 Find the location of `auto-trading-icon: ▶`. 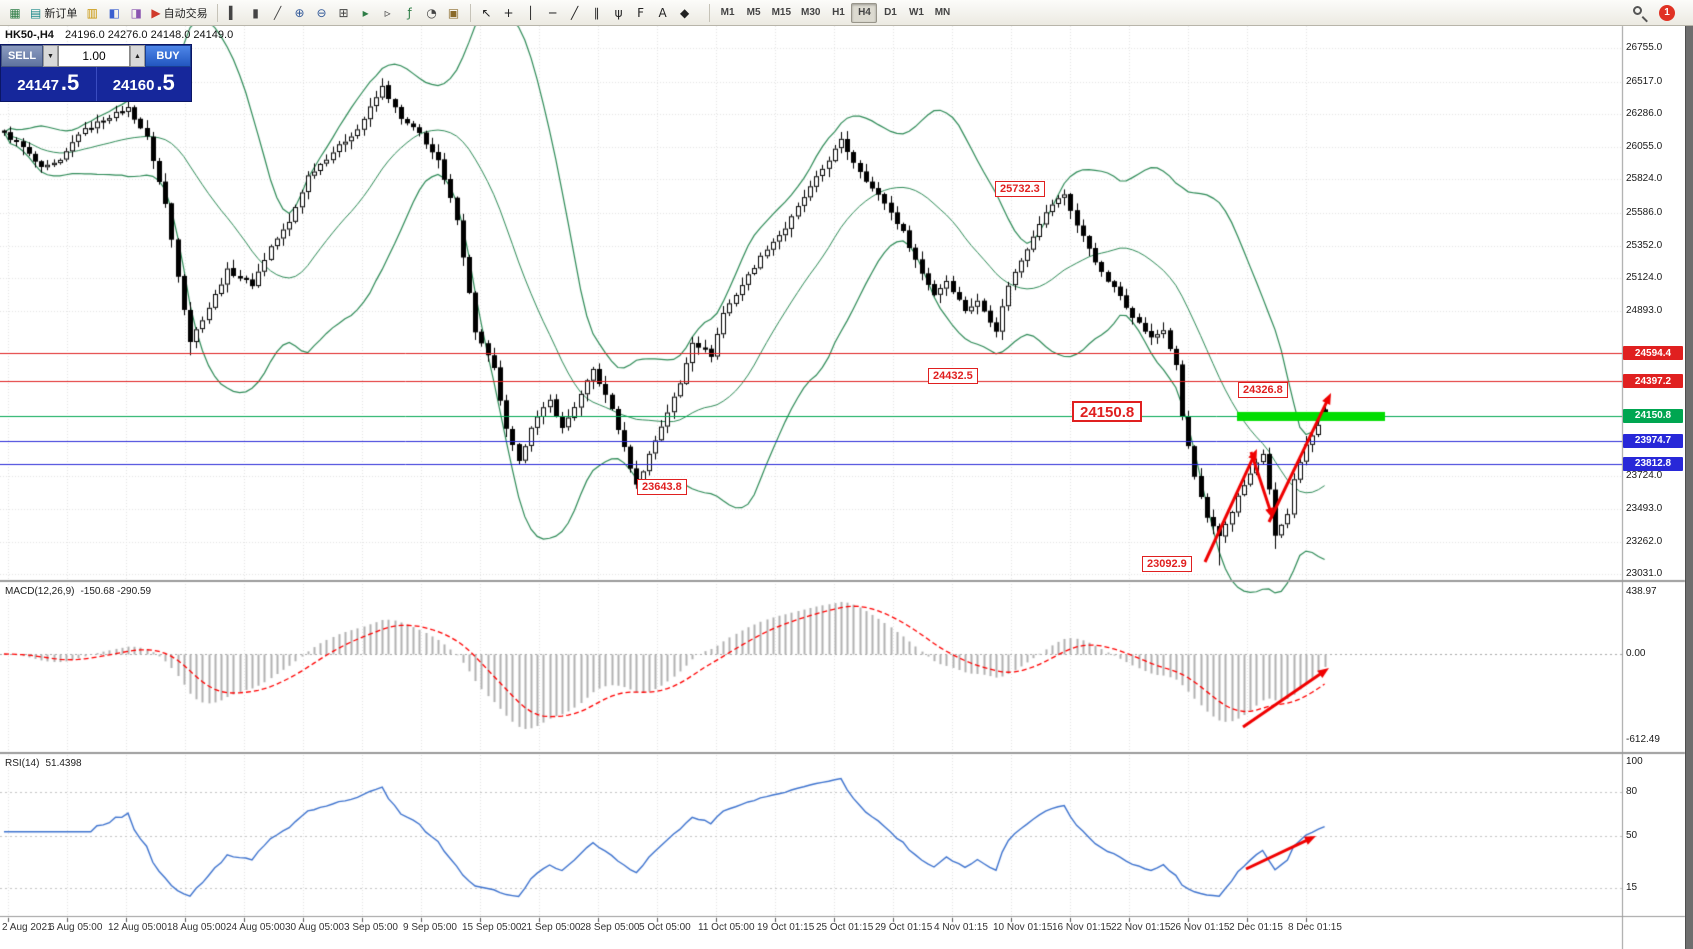

auto-trading-icon: ▶ is located at coordinates (156, 12).